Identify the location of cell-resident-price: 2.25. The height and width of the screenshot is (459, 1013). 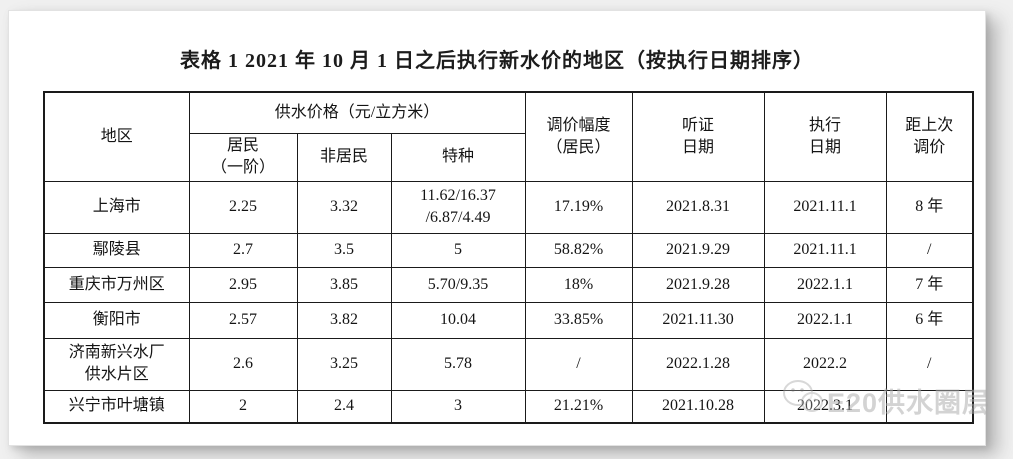
(243, 207).